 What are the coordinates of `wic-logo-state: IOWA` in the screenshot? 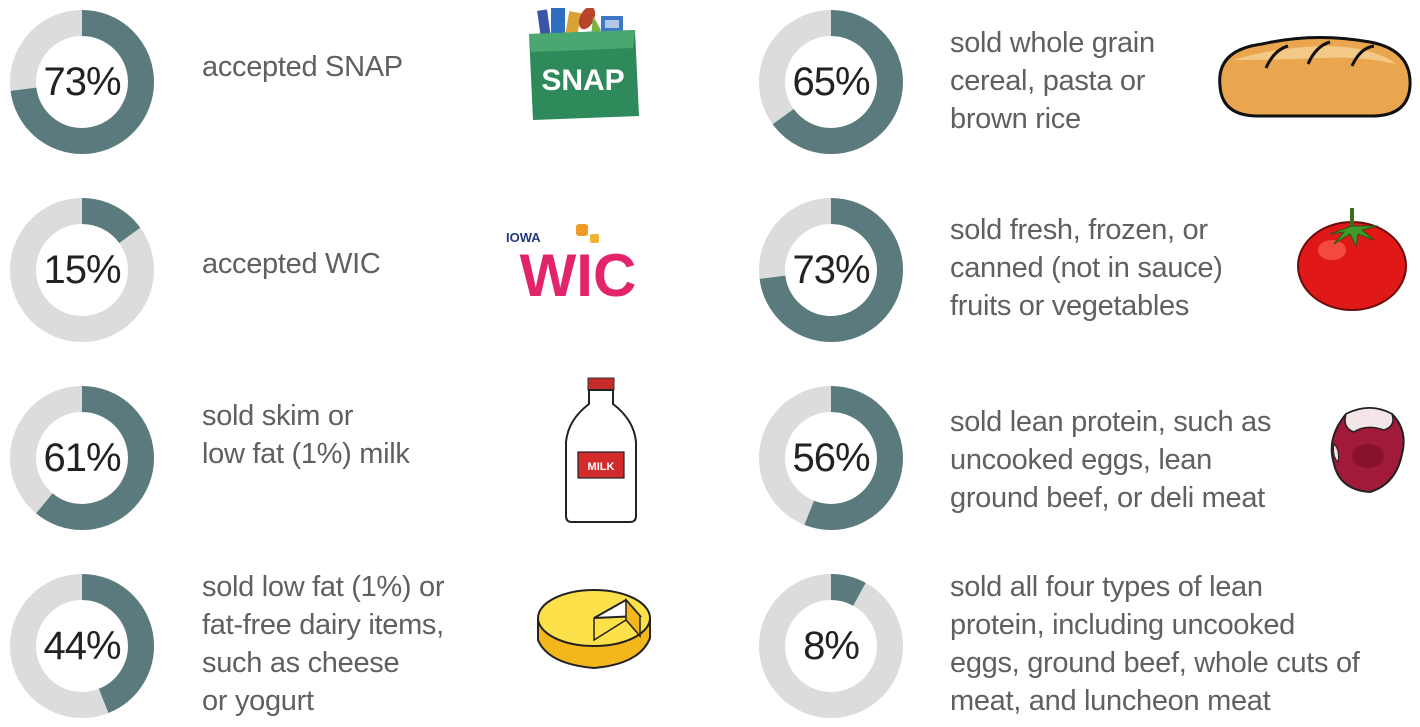 It's located at (523, 237).